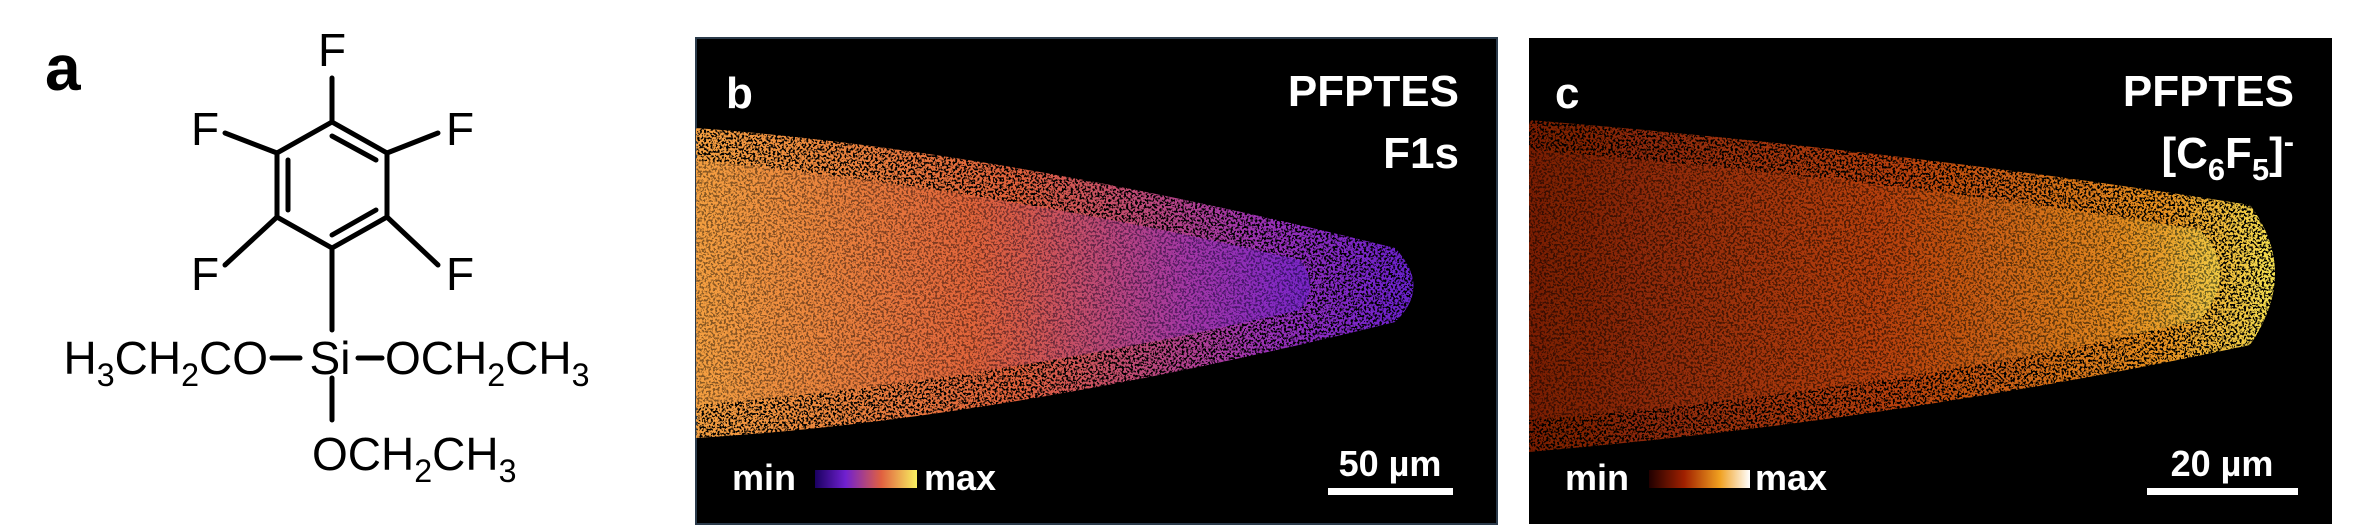 The height and width of the screenshot is (528, 2354). What do you see at coordinates (2184, 153) in the screenshot?
I see `text-run: [C` at bounding box center [2184, 153].